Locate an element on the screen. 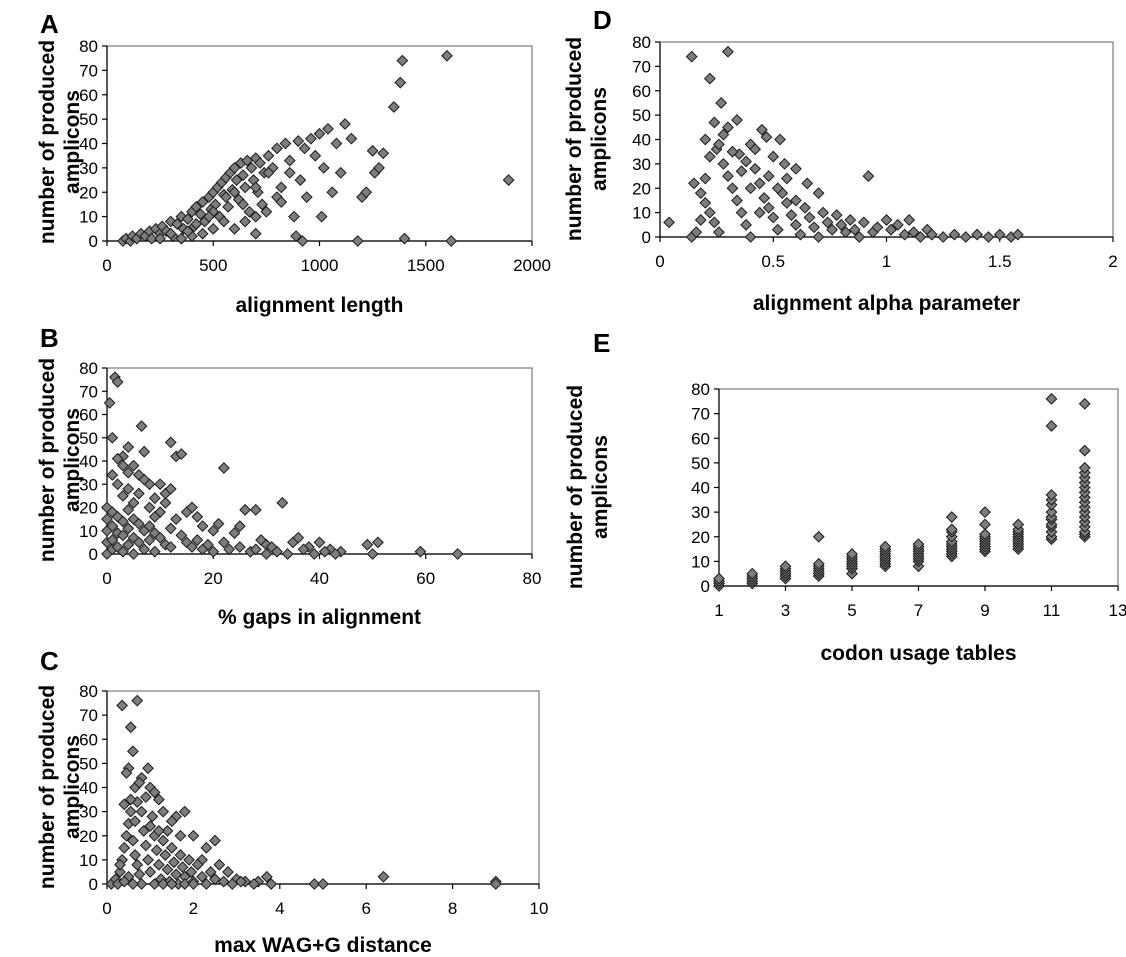  panel-label: A is located at coordinates (49, 24).